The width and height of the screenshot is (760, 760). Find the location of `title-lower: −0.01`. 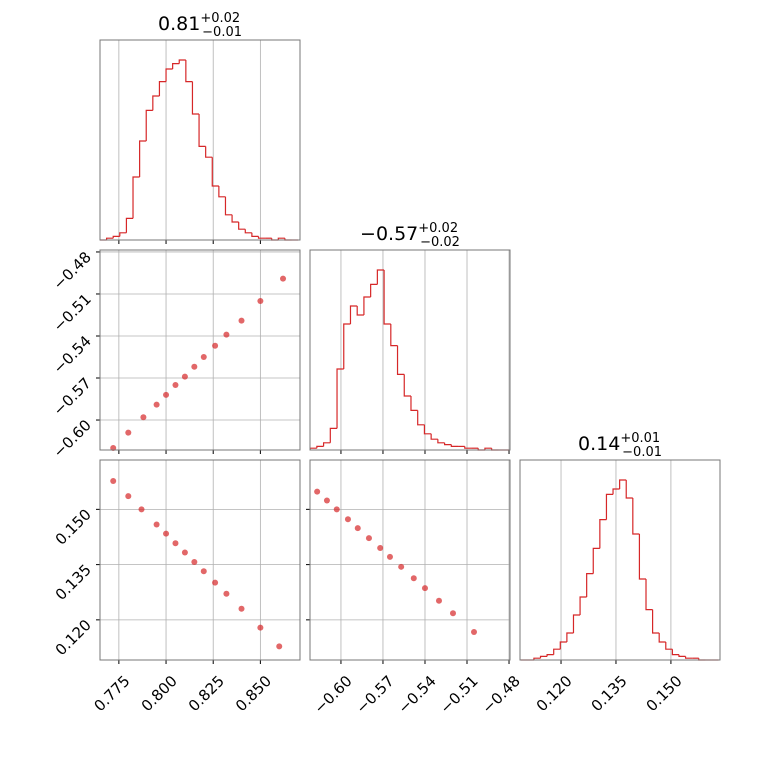

title-lower: −0.01 is located at coordinates (222, 32).